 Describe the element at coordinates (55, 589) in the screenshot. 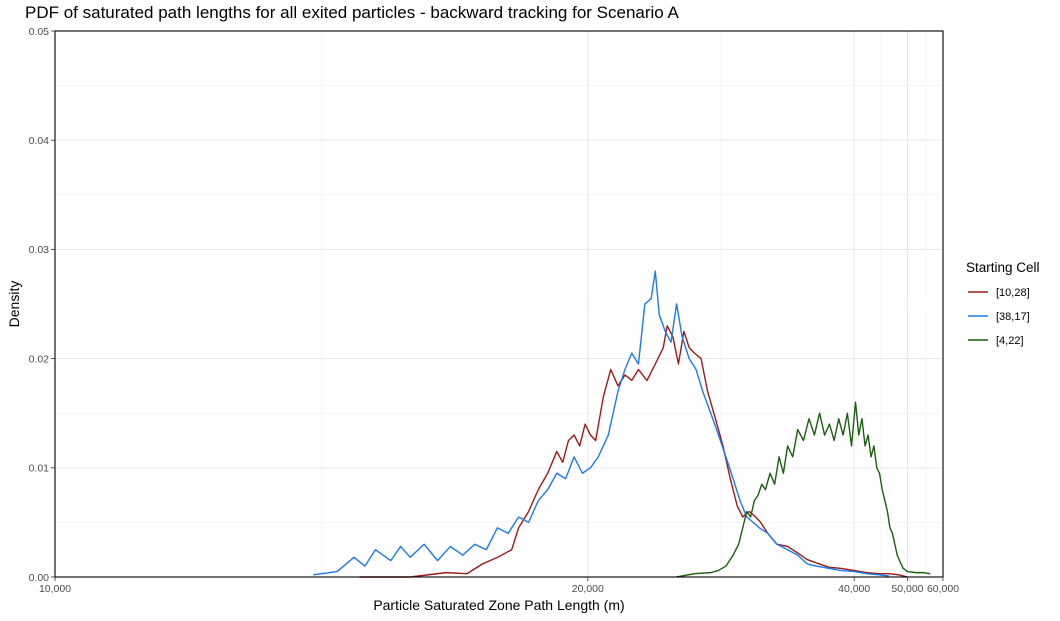

I see `x-tick-label: 10,000` at that location.